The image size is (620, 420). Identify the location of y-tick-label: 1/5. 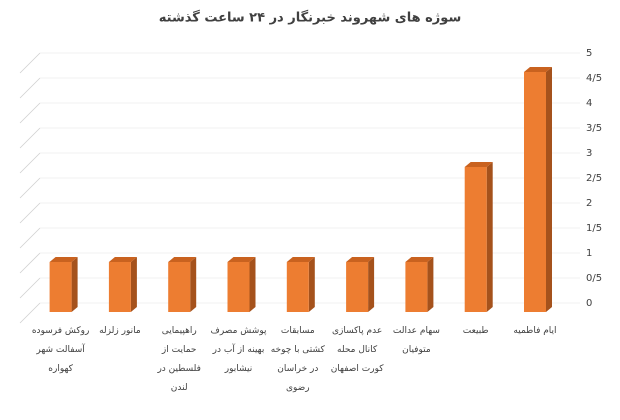
(594, 228).